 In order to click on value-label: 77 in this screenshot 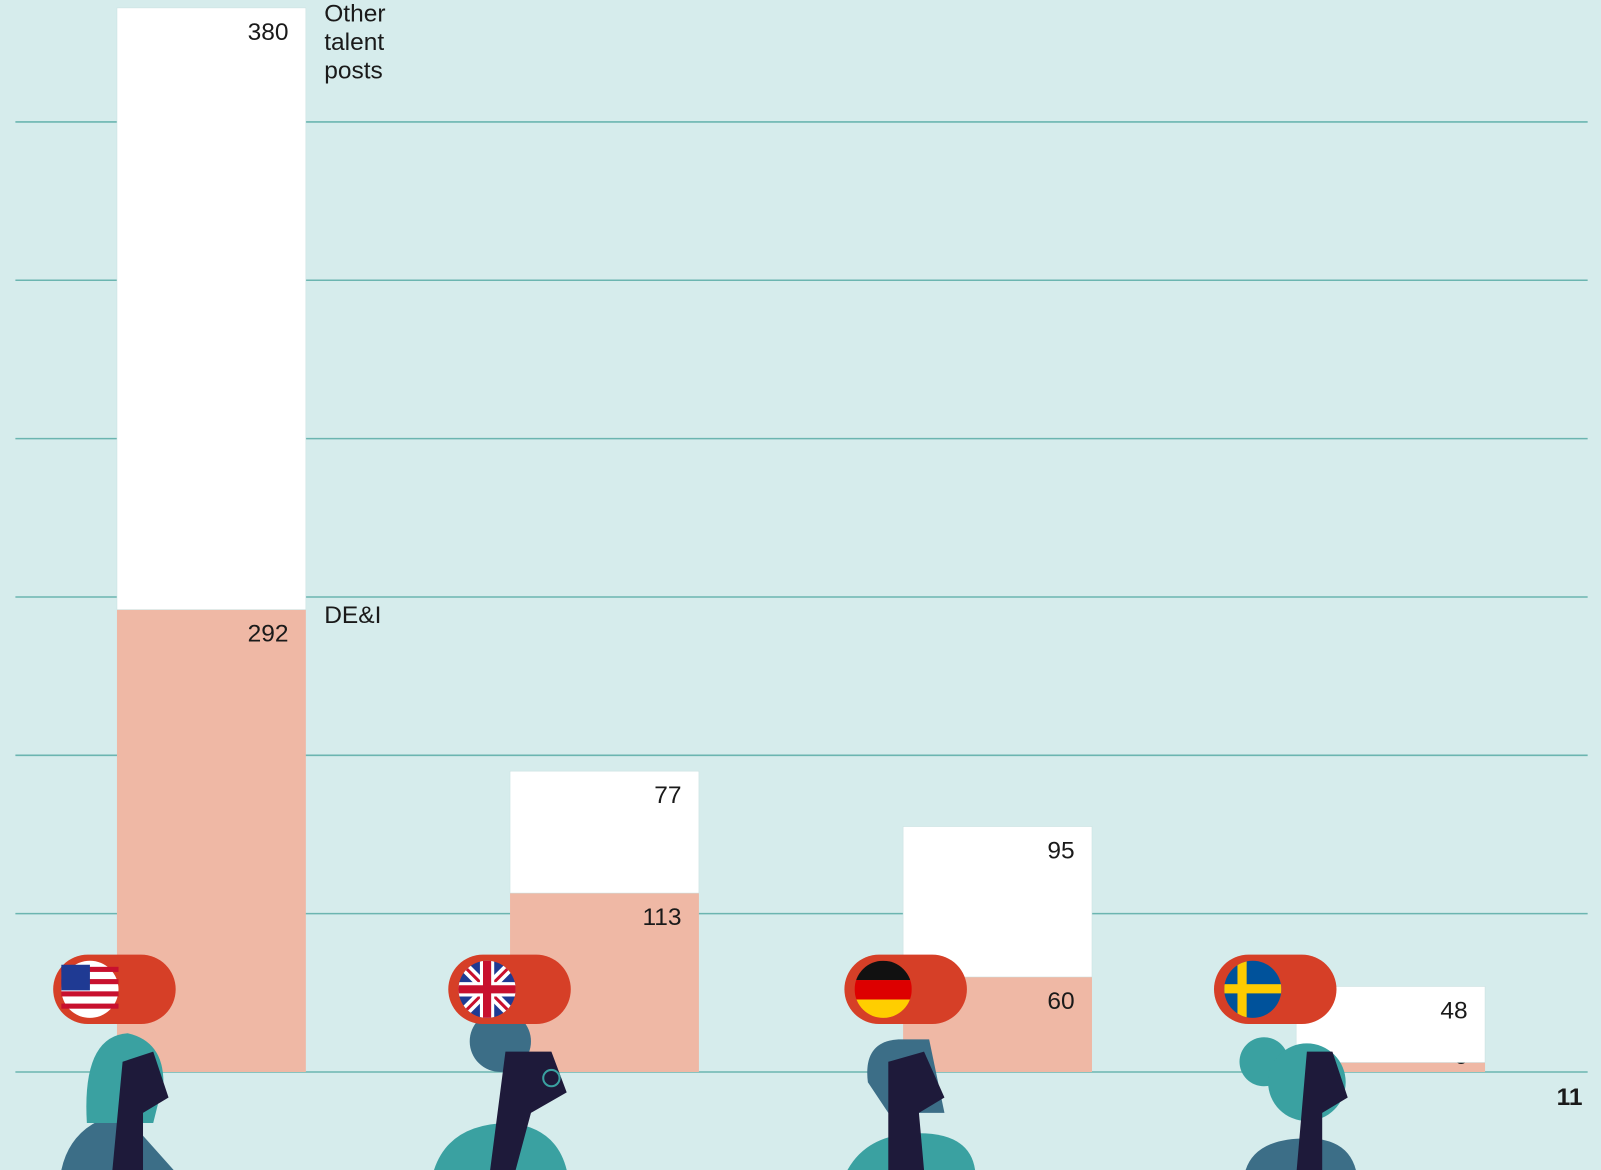, I will do `click(667, 795)`.